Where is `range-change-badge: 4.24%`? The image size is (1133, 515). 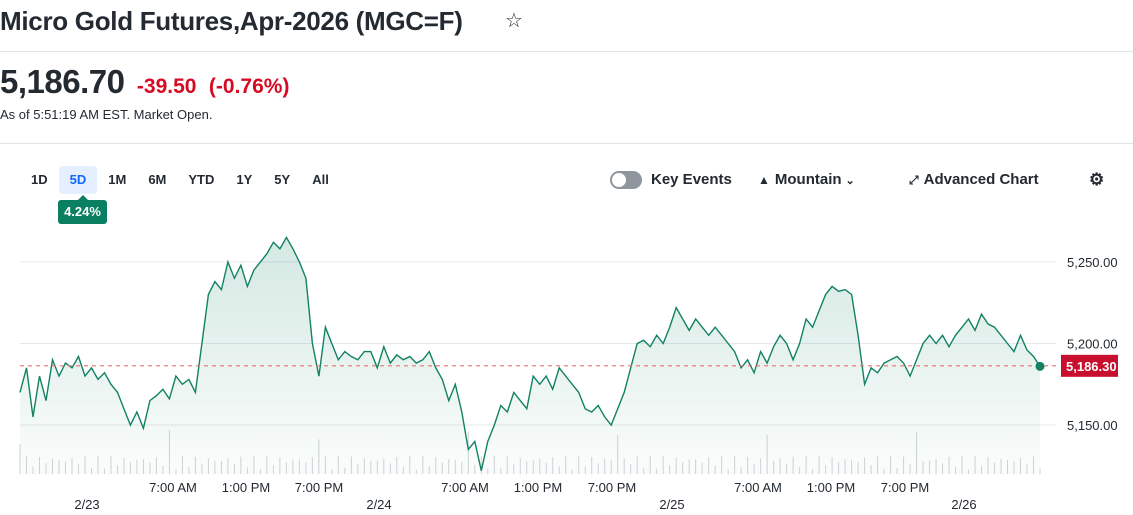
range-change-badge: 4.24% is located at coordinates (82, 209).